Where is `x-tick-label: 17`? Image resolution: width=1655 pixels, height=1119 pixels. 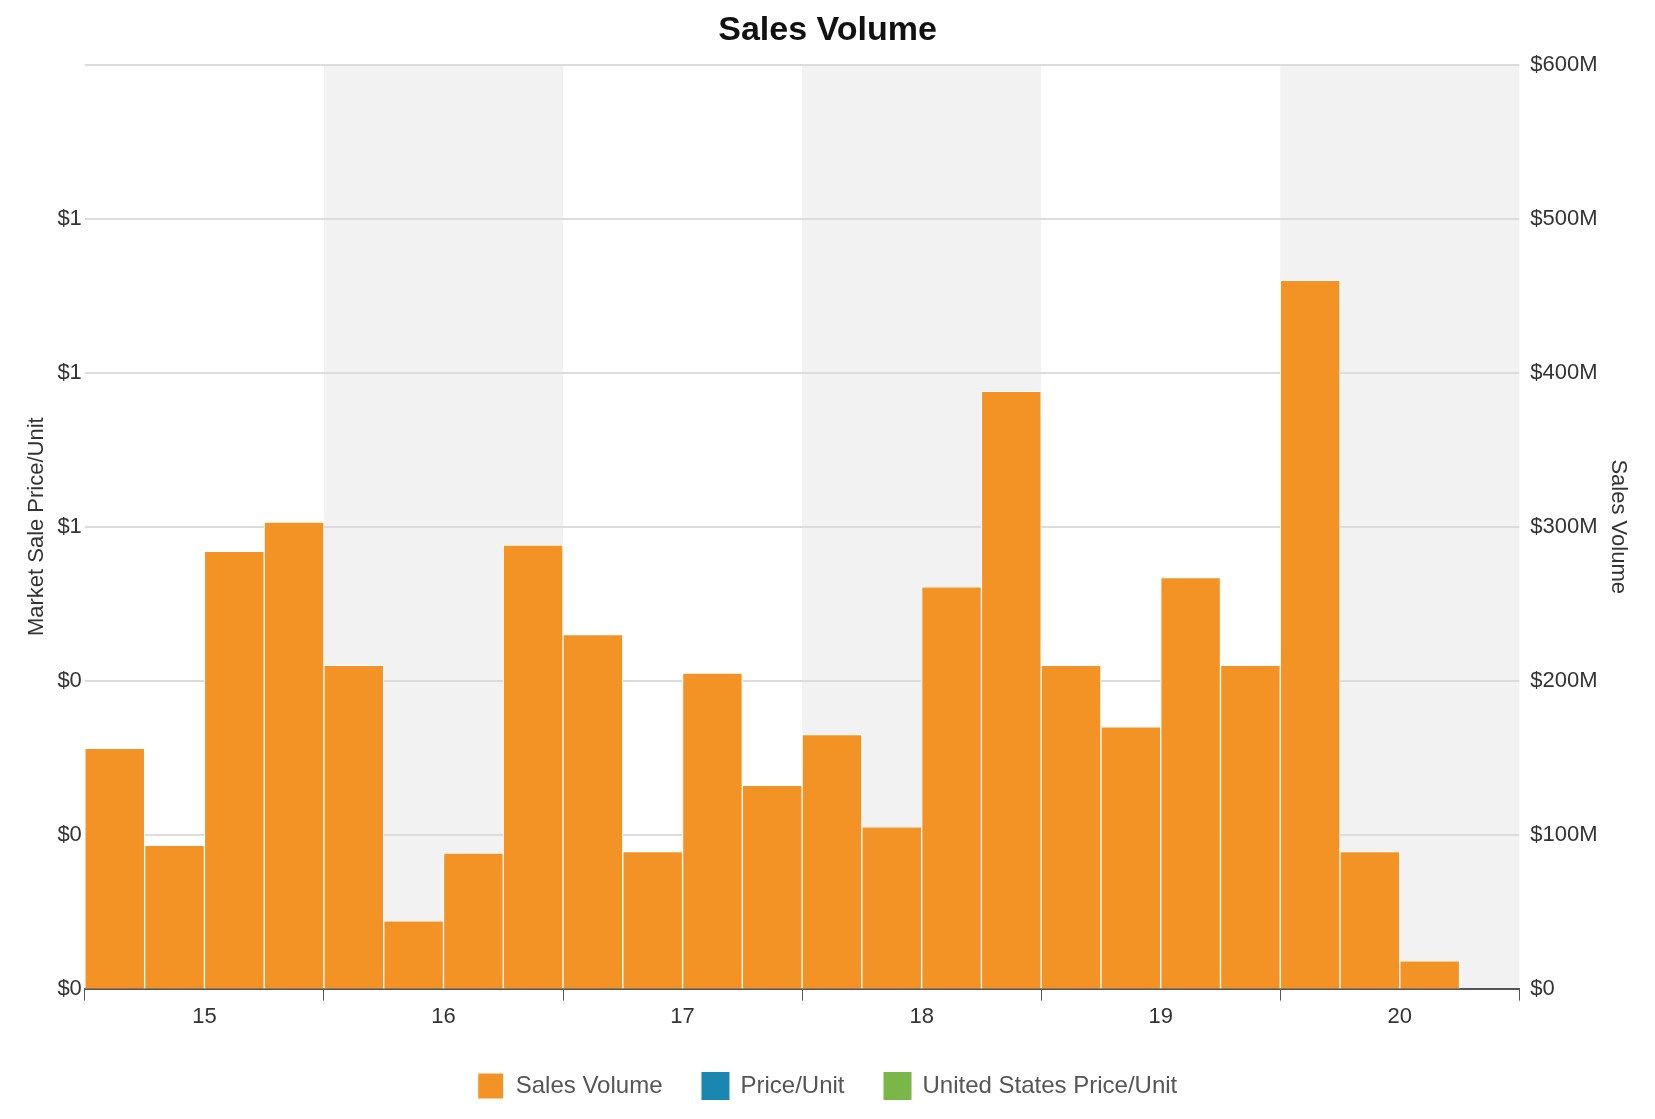 x-tick-label: 17 is located at coordinates (682, 1015).